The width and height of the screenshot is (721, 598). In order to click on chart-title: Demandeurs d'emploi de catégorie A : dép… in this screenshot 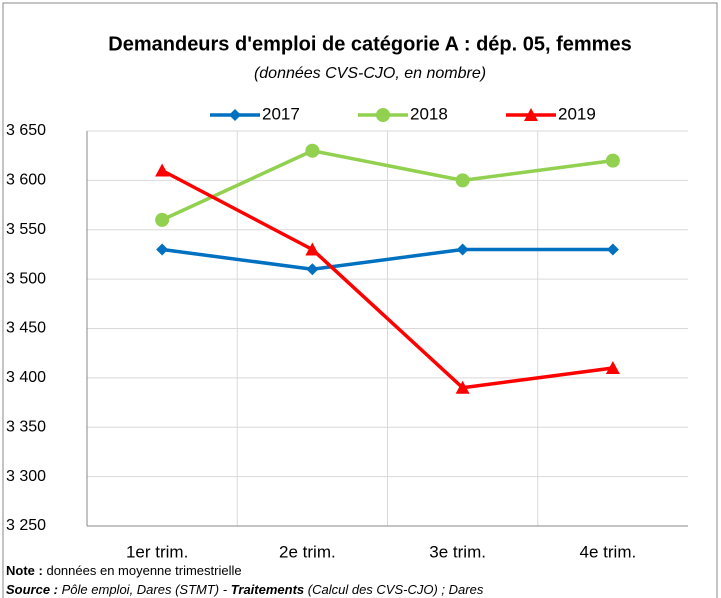, I will do `click(369, 44)`.